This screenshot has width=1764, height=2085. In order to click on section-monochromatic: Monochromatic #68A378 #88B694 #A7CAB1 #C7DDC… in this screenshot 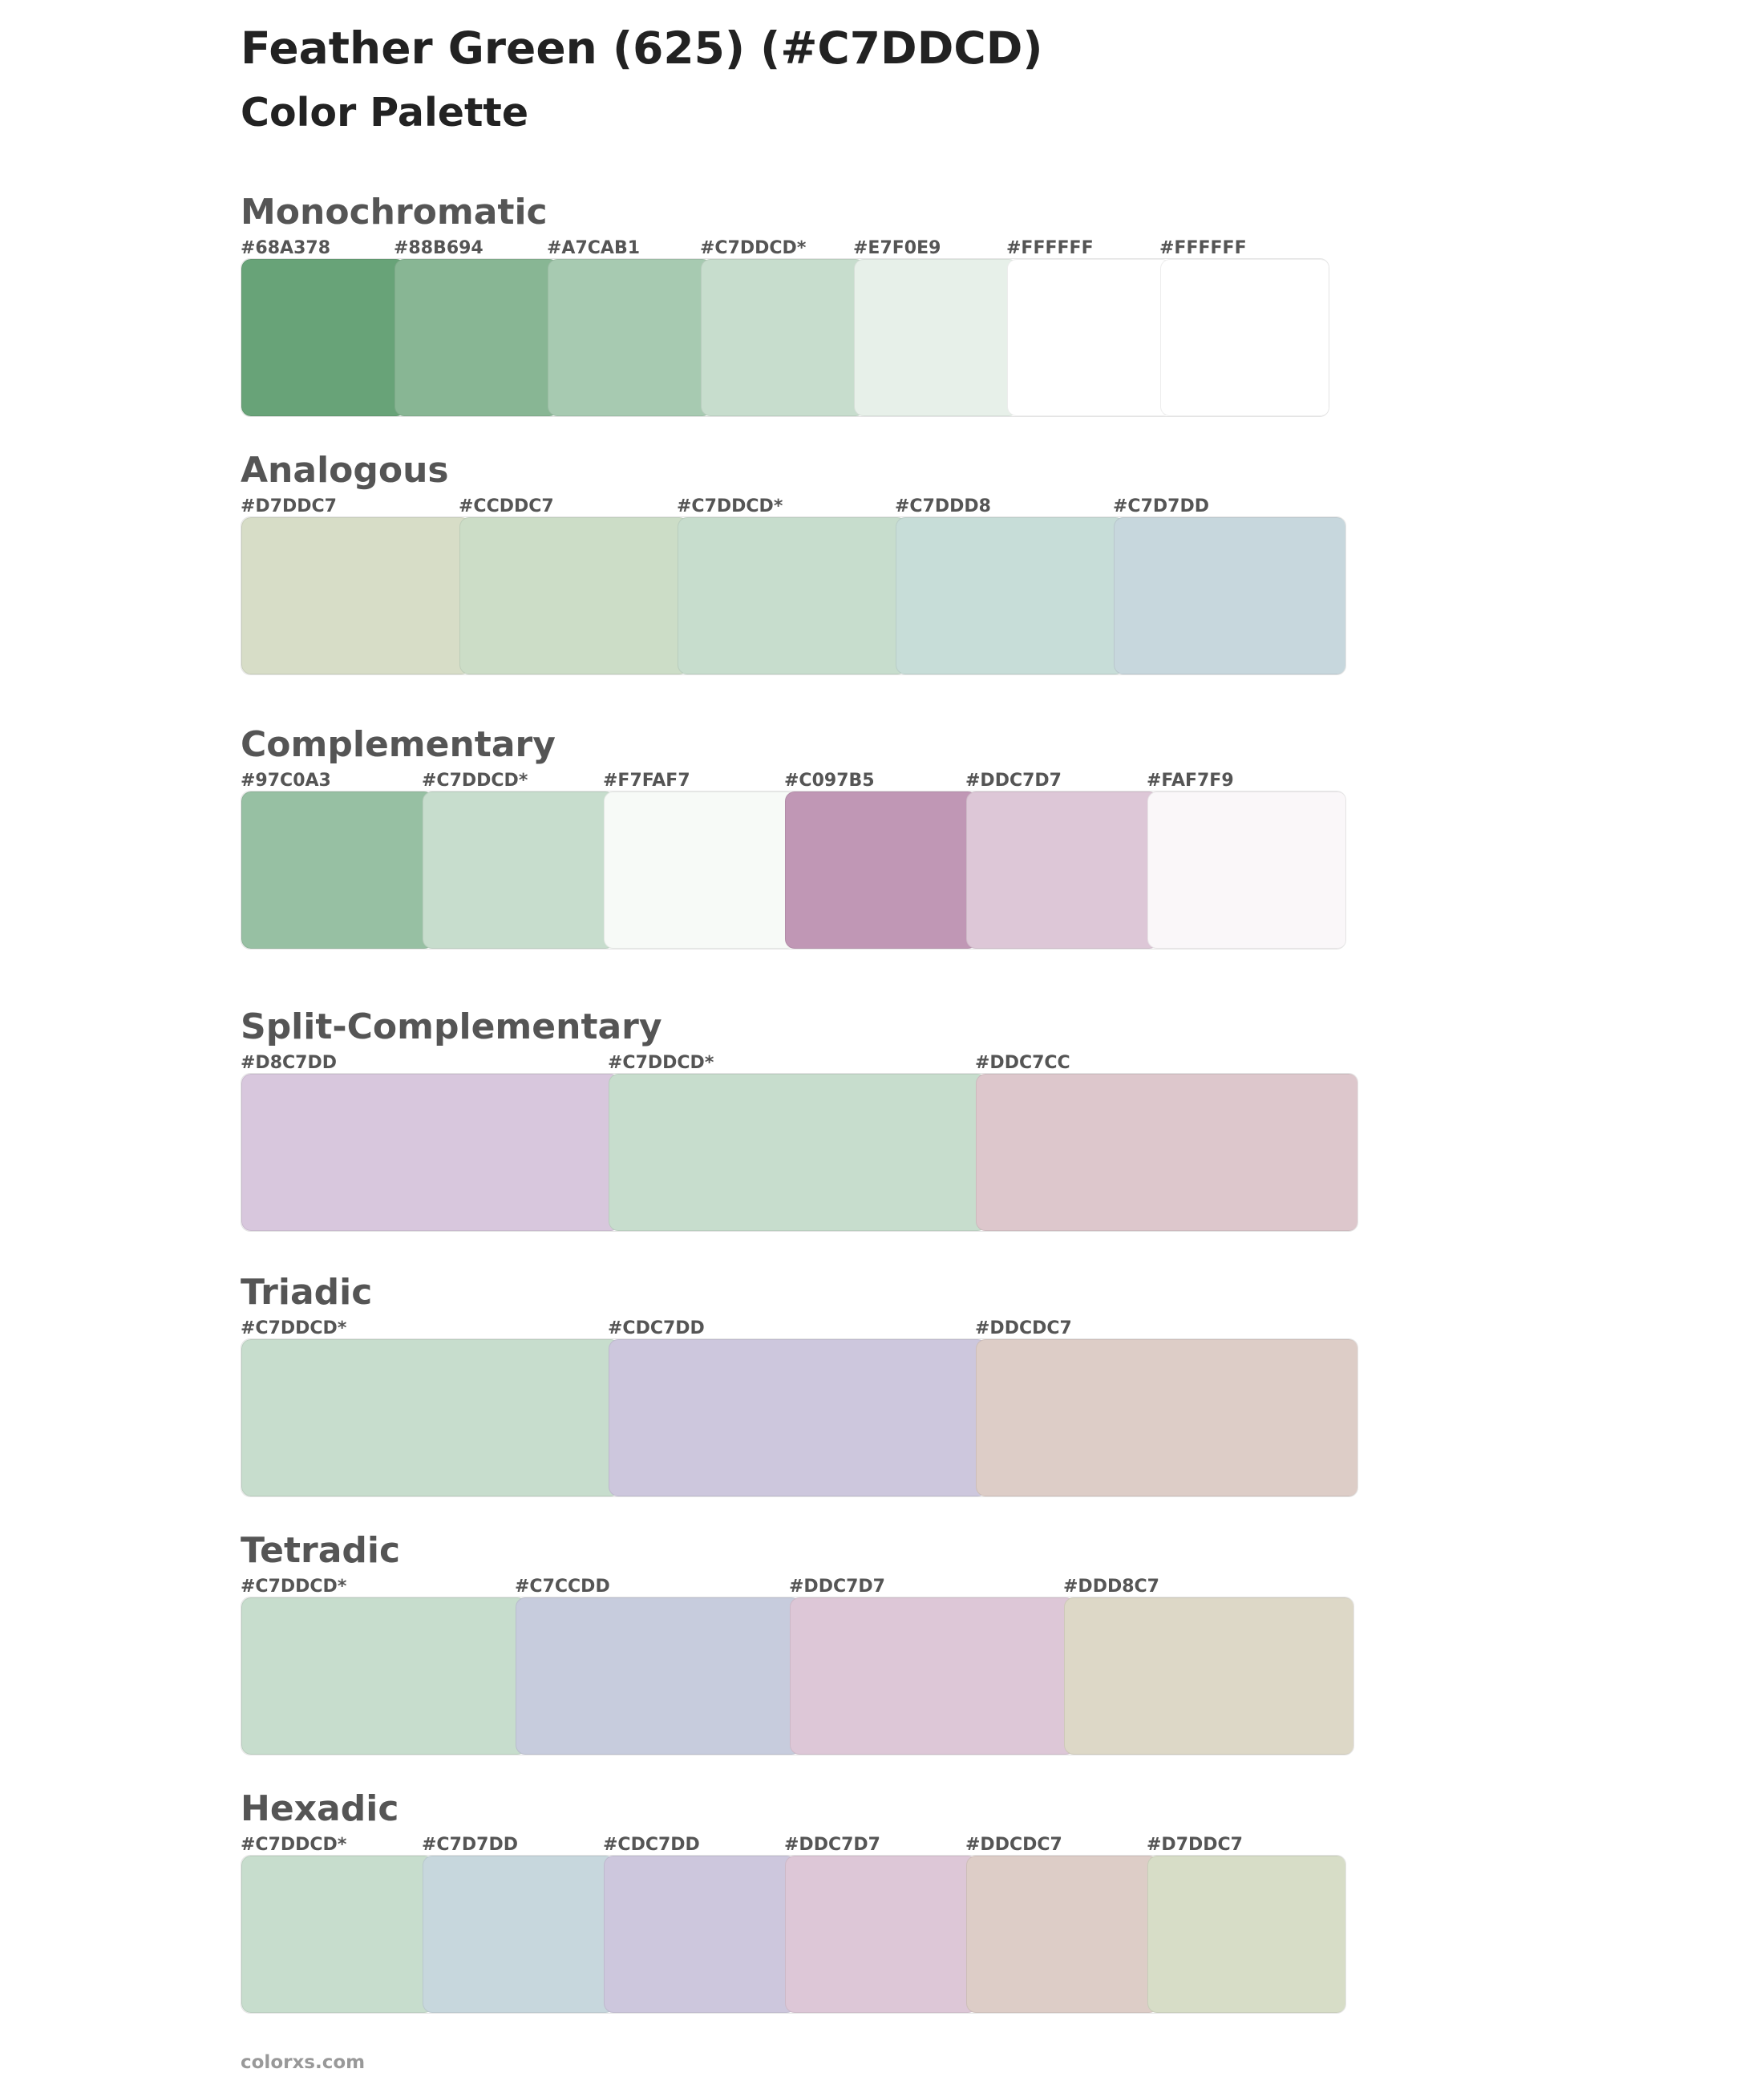, I will do `click(785, 303)`.